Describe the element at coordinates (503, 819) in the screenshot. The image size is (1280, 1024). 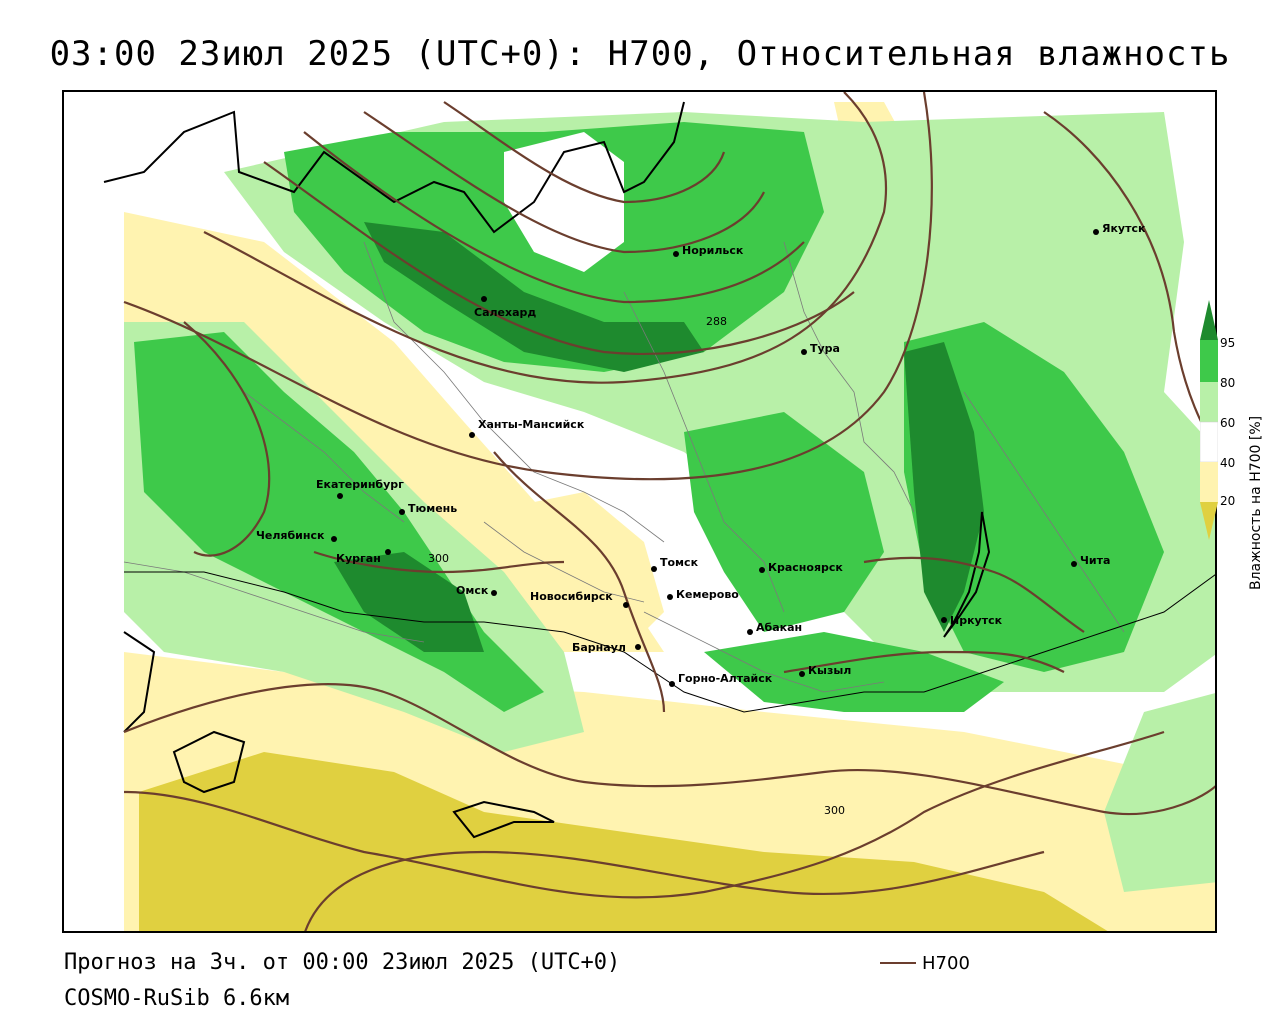
I see `balkhash-outline` at that location.